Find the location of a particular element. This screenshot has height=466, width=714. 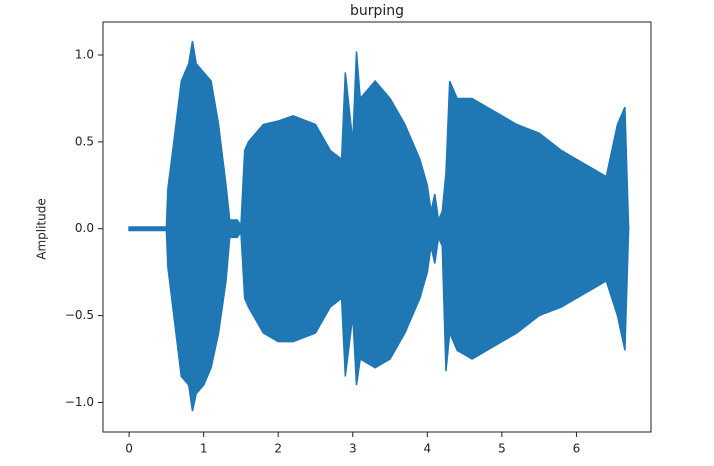

x-tick-label: 3 is located at coordinates (353, 449).